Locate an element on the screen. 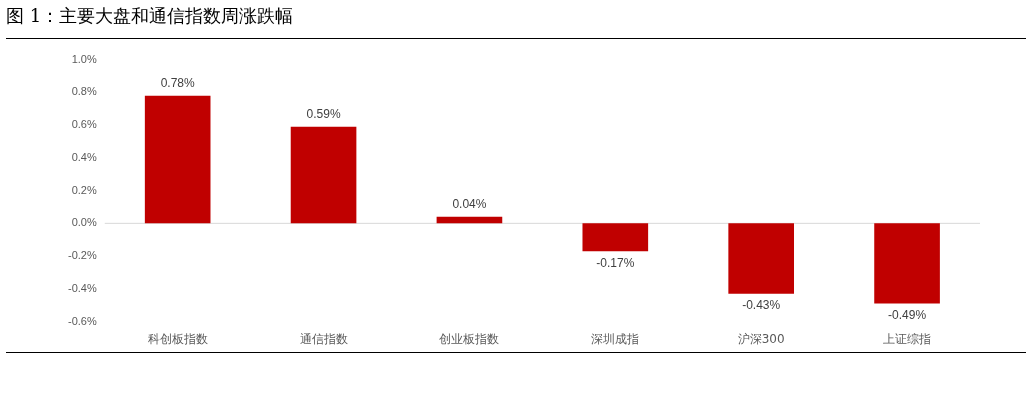  chart-title: 图 1：主要大盘和通信指数周涨跌幅 is located at coordinates (150, 16).